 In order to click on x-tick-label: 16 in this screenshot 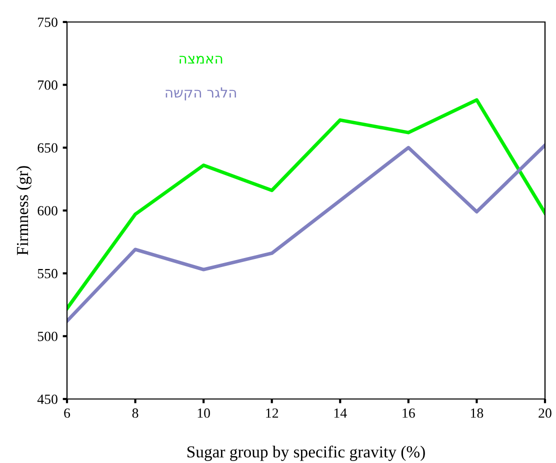, I will do `click(408, 413)`.